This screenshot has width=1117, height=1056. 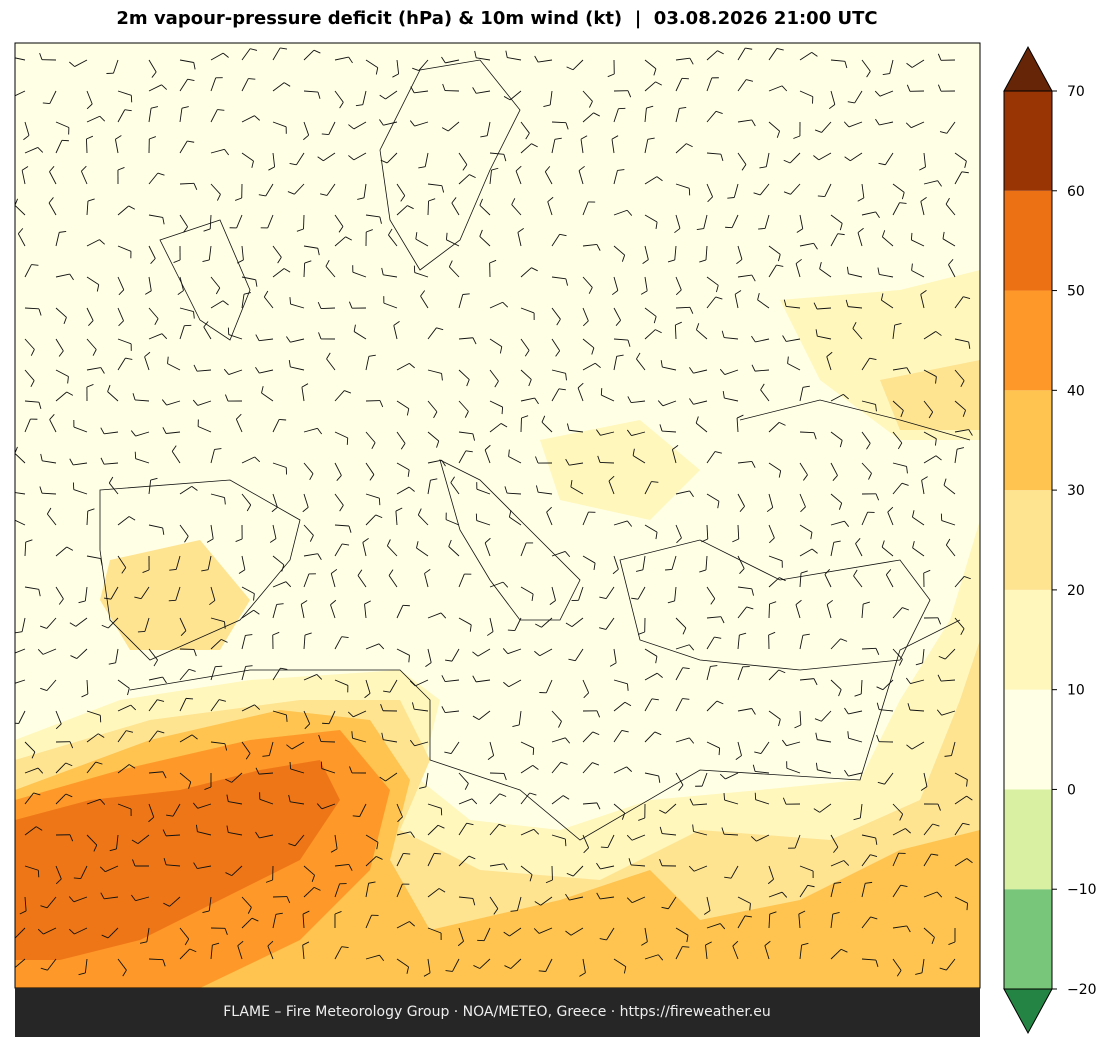 What do you see at coordinates (1076, 691) in the screenshot?
I see `colorbar-tick-label: 10` at bounding box center [1076, 691].